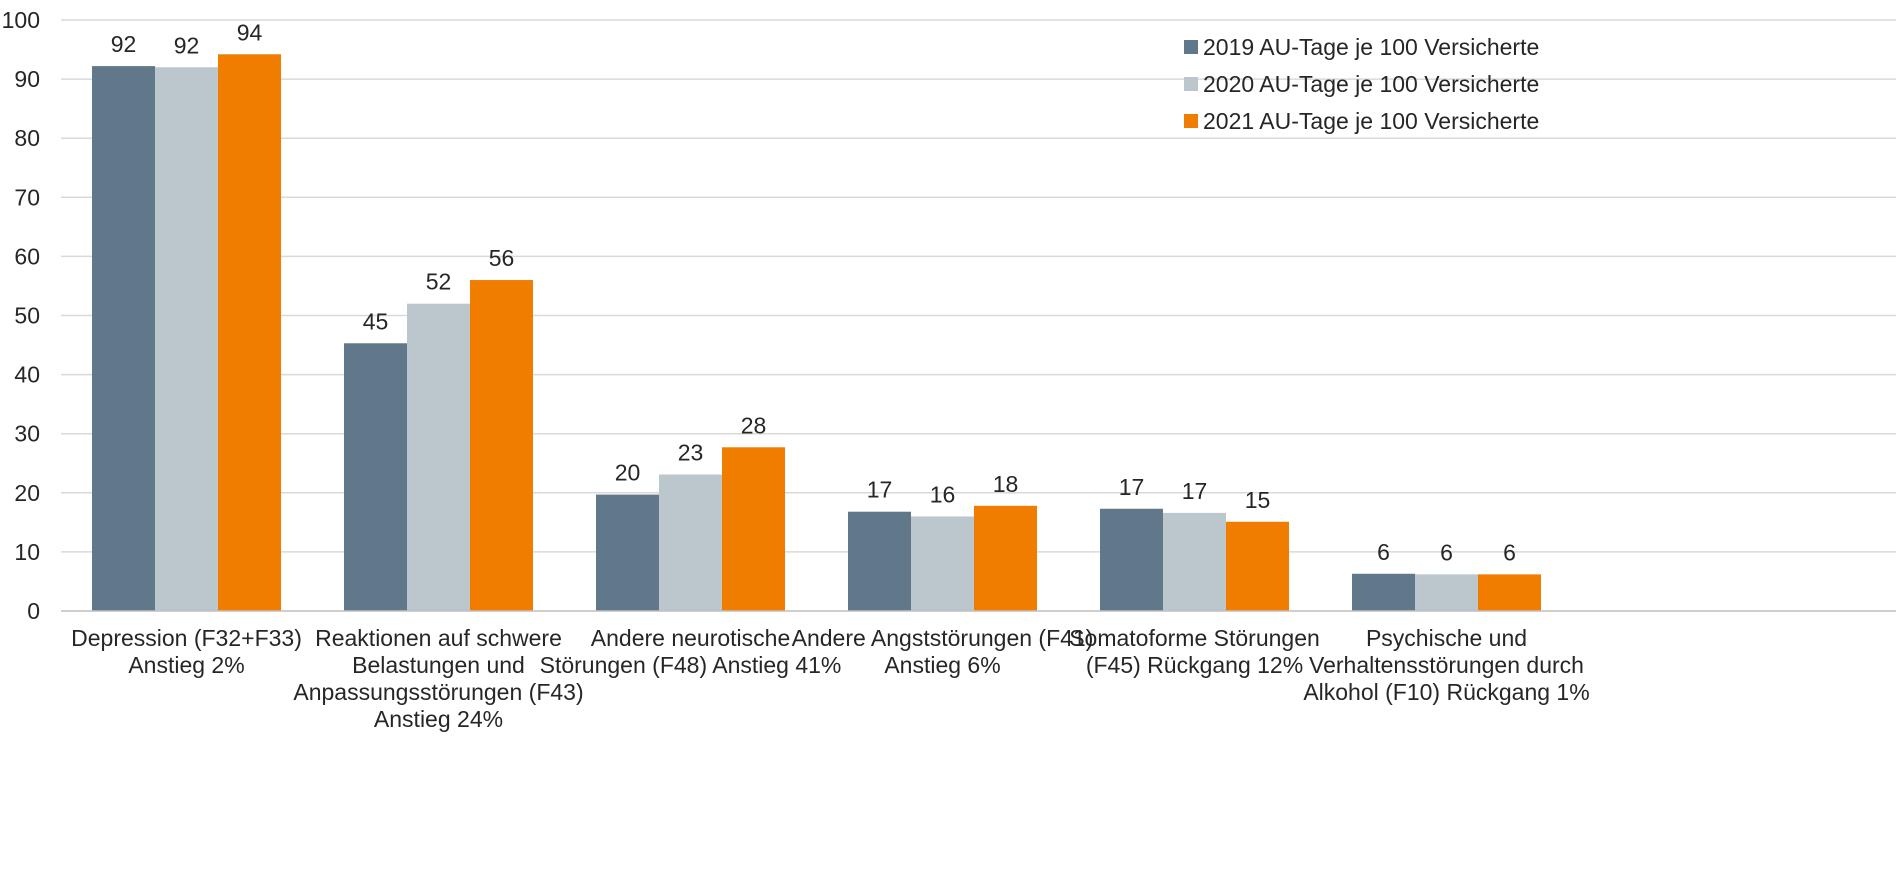  What do you see at coordinates (438, 692) in the screenshot?
I see `x-tick-label-line: Anpassungsstörungen (F43)` at bounding box center [438, 692].